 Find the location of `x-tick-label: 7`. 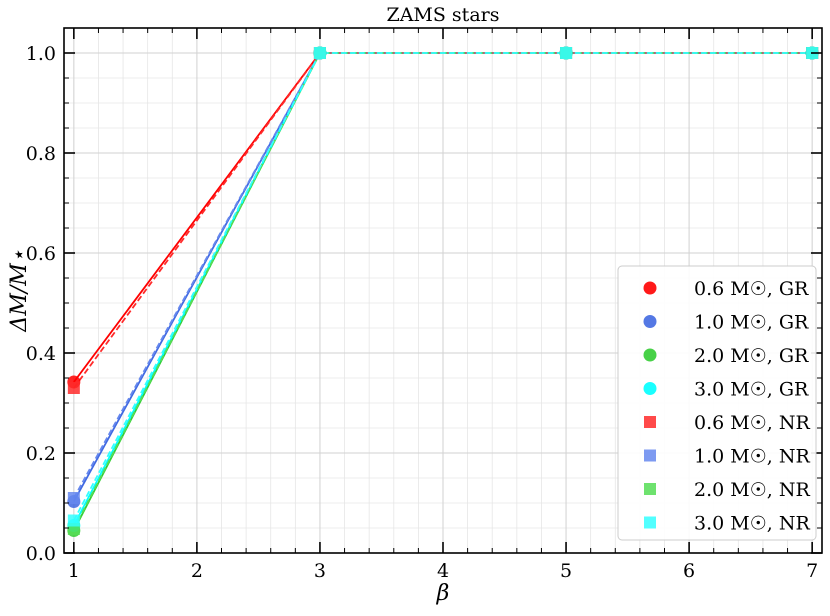

x-tick-label: 7 is located at coordinates (812, 571).